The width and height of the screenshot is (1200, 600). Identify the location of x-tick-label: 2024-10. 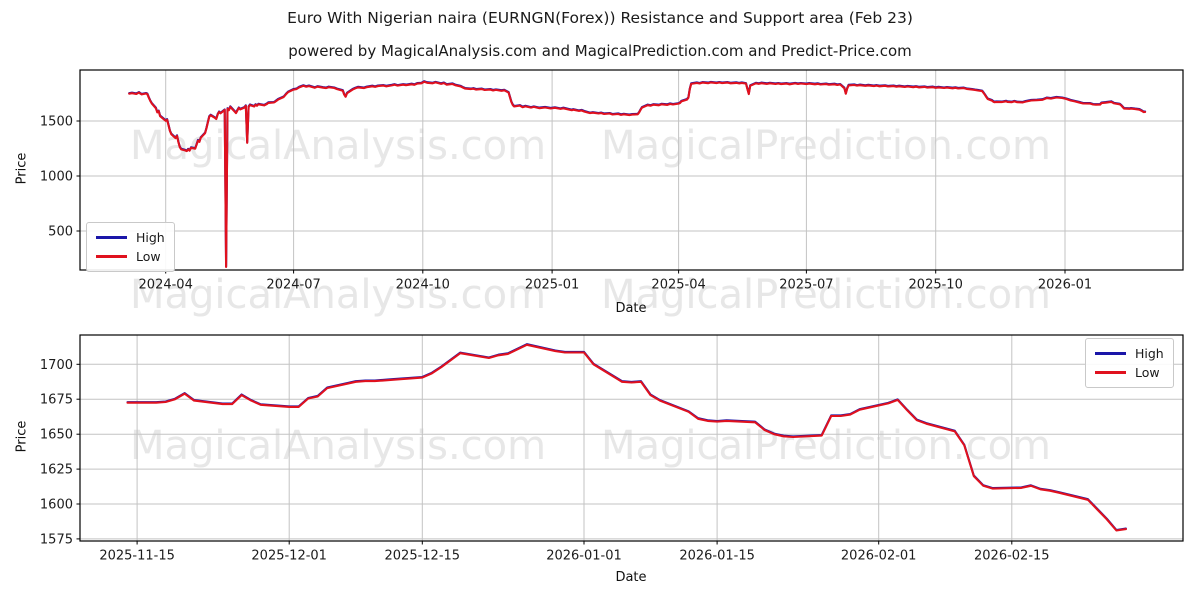
(423, 285).